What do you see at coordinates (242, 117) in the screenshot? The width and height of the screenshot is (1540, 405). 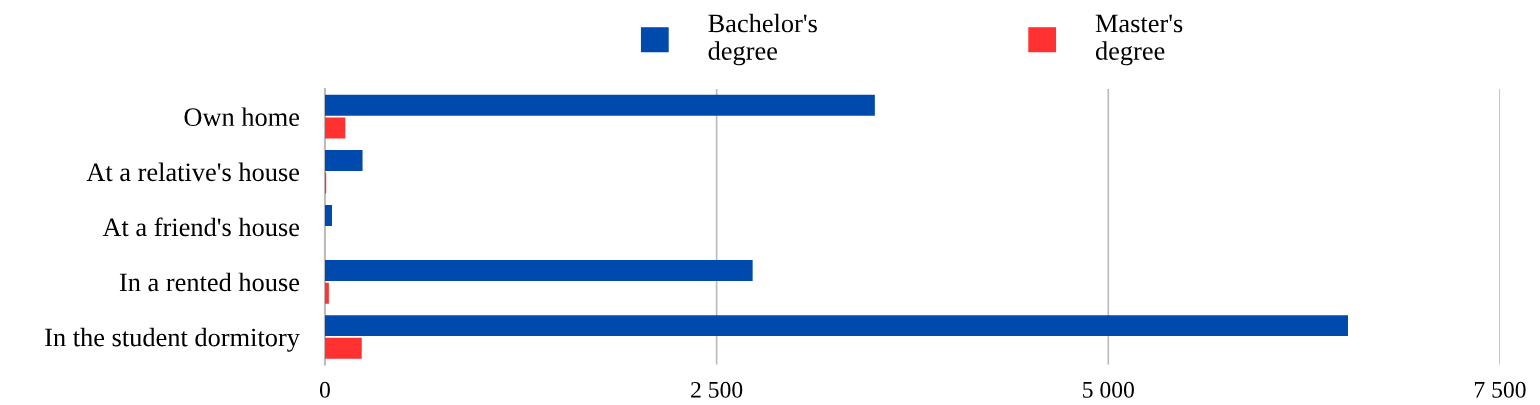 I see `y-tick-label: Own home` at bounding box center [242, 117].